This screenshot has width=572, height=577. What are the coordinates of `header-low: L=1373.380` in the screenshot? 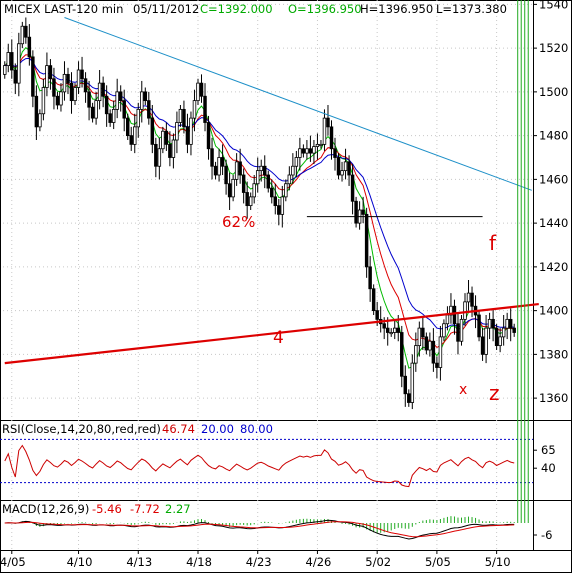 It's located at (471, 9).